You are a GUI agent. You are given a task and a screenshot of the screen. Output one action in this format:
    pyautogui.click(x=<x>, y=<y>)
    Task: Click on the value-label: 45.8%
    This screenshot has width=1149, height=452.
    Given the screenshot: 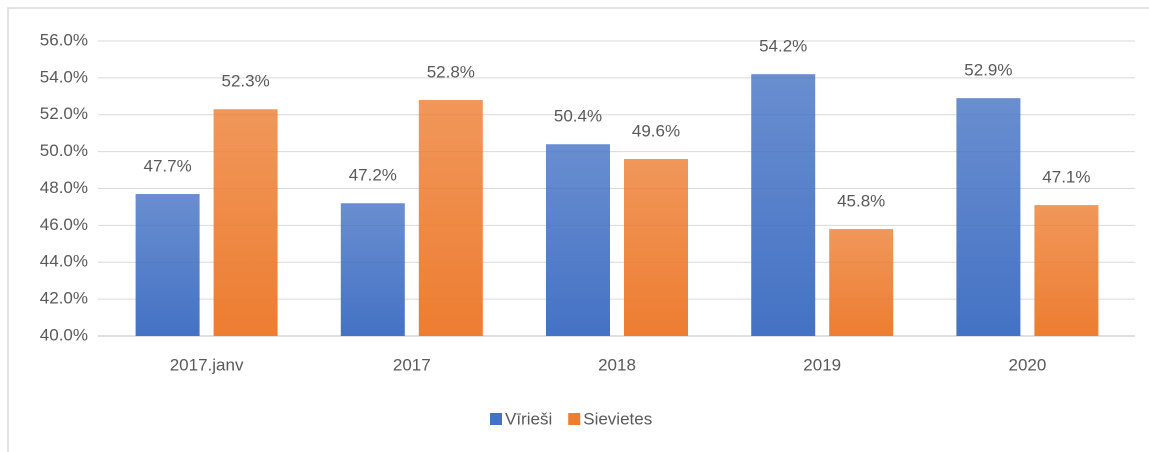 What is the action you would take?
    pyautogui.click(x=861, y=201)
    